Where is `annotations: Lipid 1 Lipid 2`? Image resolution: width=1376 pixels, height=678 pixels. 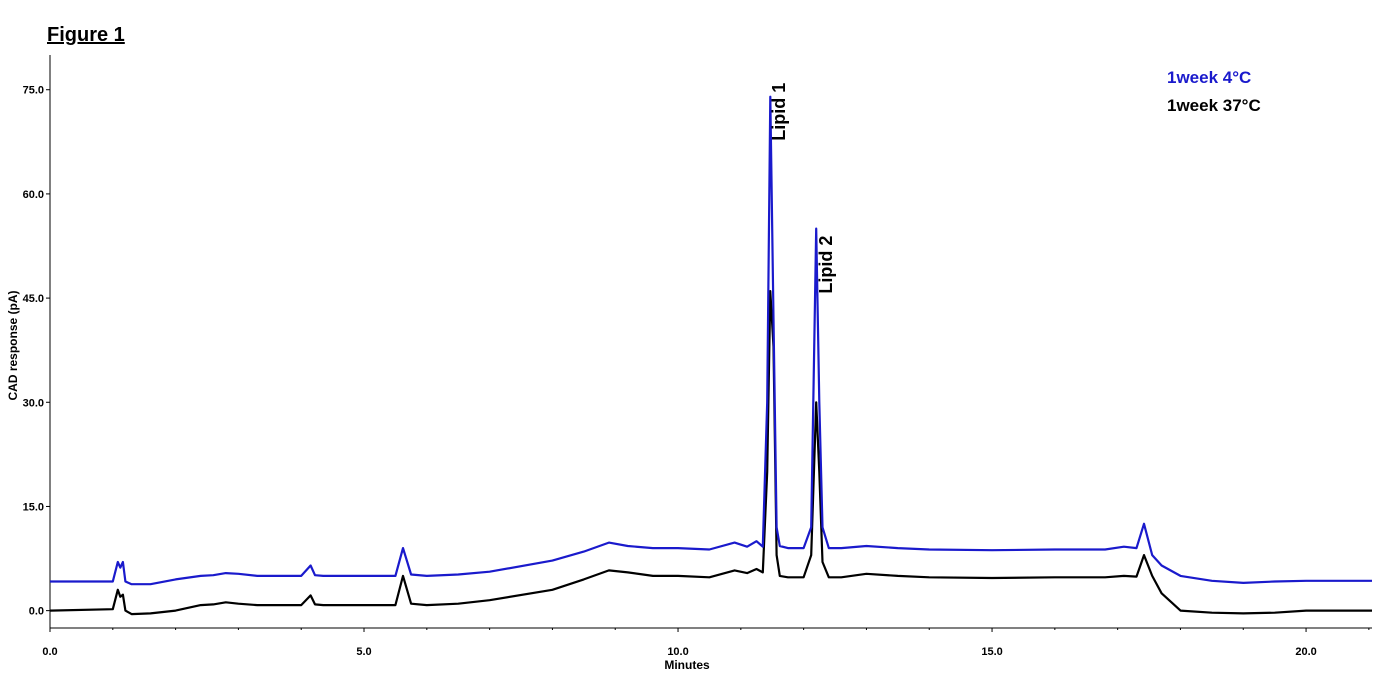 annotations: Lipid 1 Lipid 2 is located at coordinates (802, 188).